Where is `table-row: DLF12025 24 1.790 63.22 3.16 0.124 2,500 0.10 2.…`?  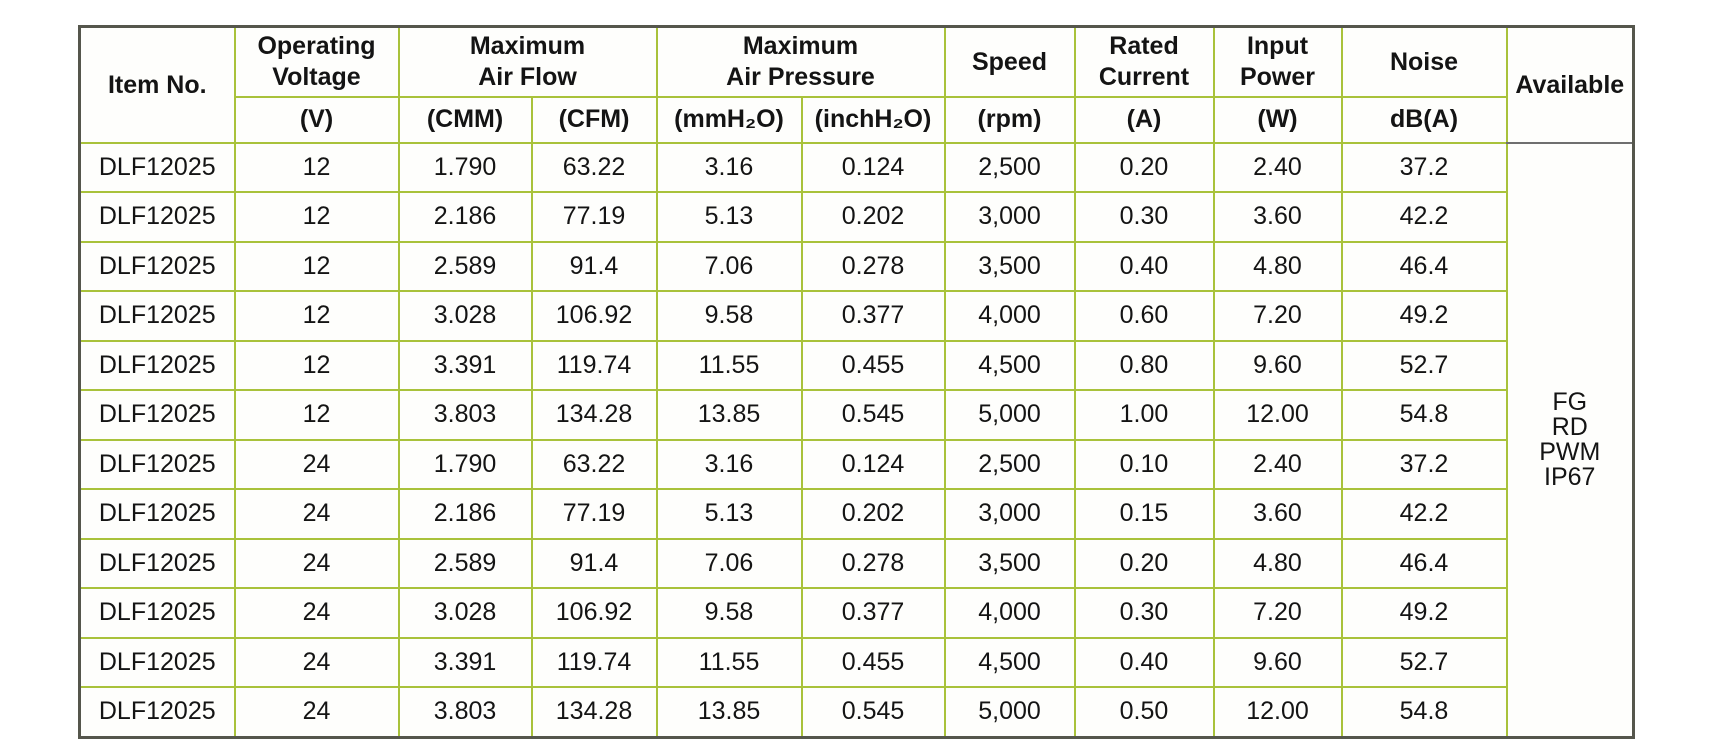 table-row: DLF12025 24 1.790 63.22 3.16 0.124 2,500 0.10 2.… is located at coordinates (856, 464).